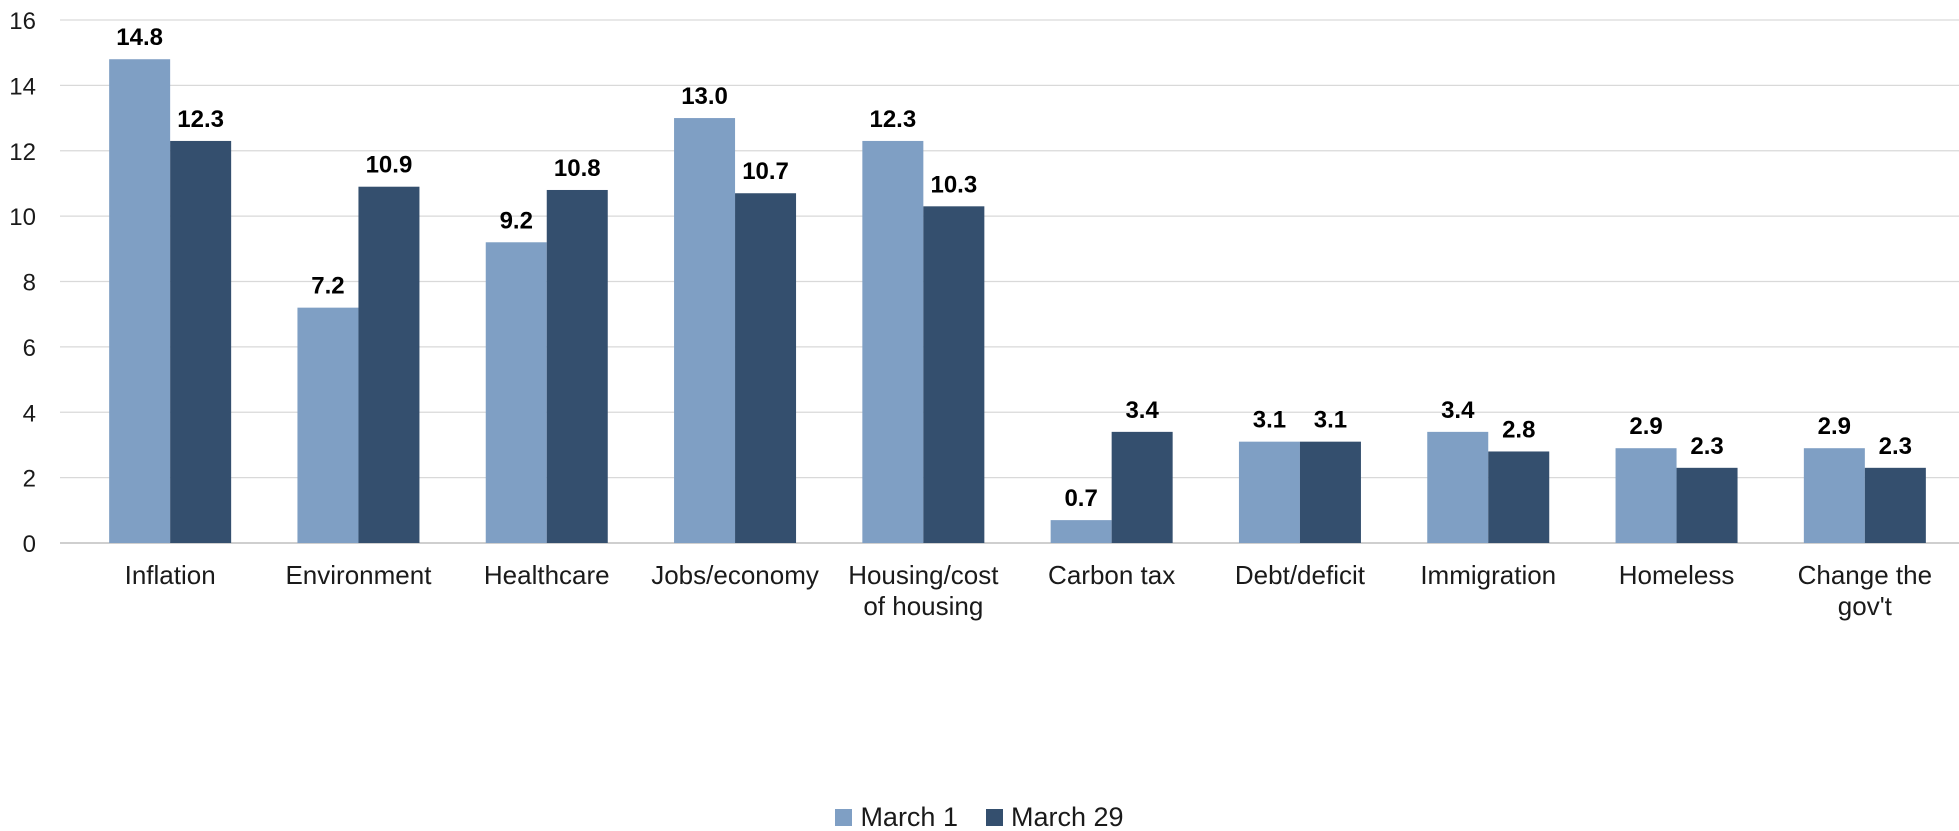 Image resolution: width=1959 pixels, height=831 pixels. Describe the element at coordinates (704, 96) in the screenshot. I see `data-label: 13.0` at that location.